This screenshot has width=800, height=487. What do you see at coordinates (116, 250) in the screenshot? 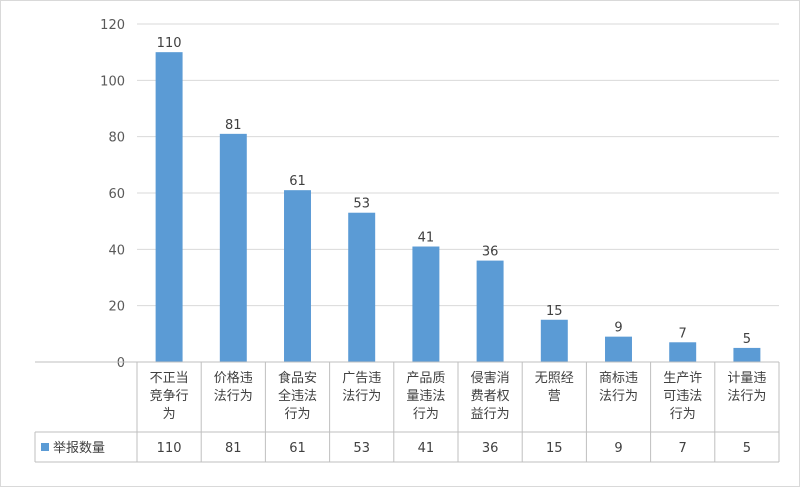
I see `y-tick-label: 40` at bounding box center [116, 250].